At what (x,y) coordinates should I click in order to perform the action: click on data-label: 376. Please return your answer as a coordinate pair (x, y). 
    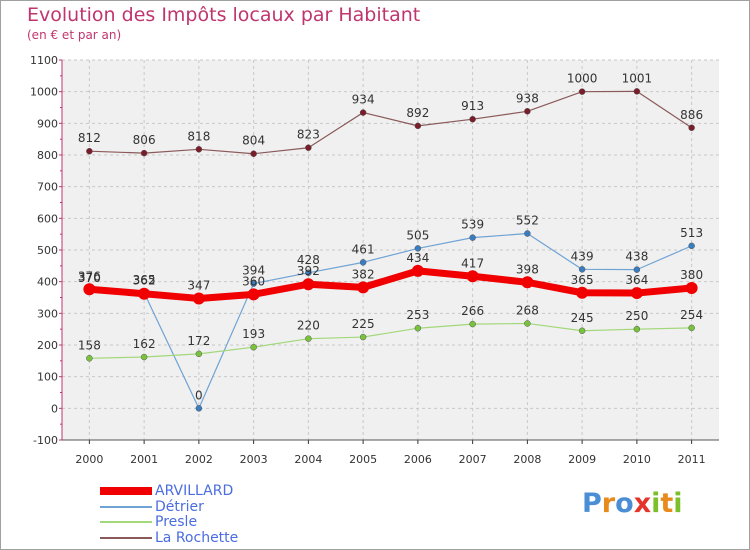
    Looking at the image, I should click on (89, 276).